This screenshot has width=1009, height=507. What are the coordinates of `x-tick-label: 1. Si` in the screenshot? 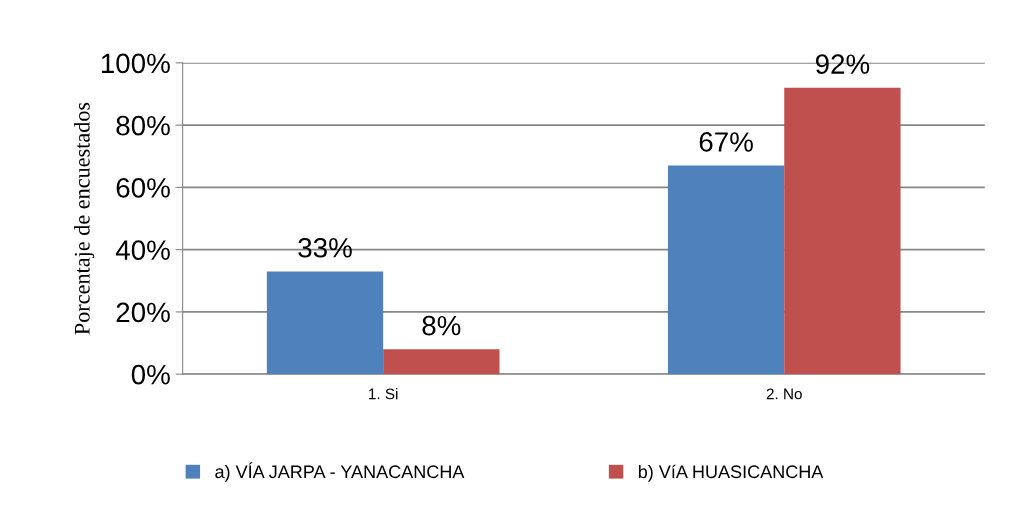 It's located at (383, 394).